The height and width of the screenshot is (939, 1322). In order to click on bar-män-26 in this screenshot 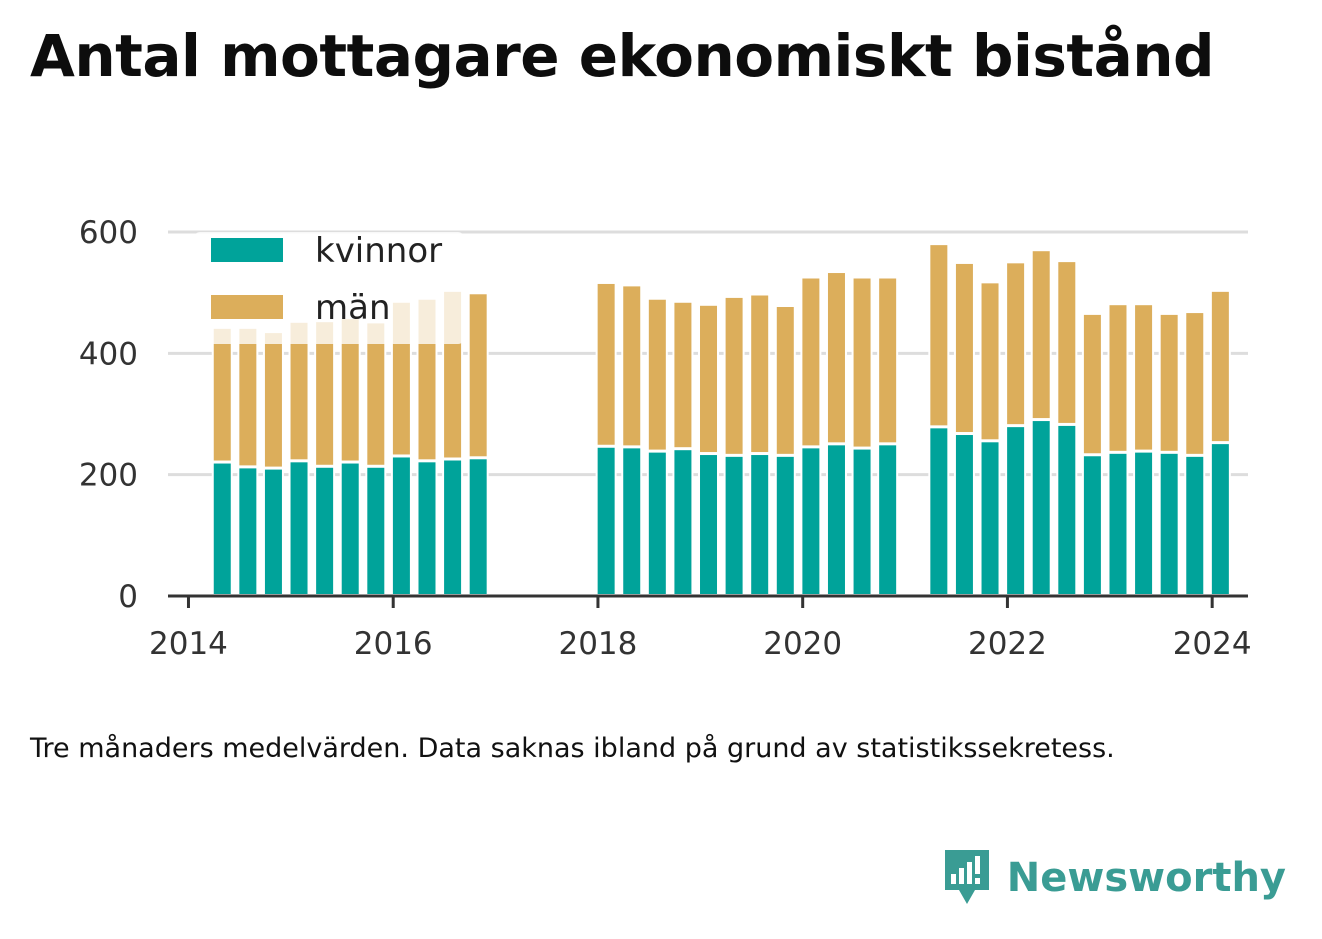, I will do `click(1016, 344)`.